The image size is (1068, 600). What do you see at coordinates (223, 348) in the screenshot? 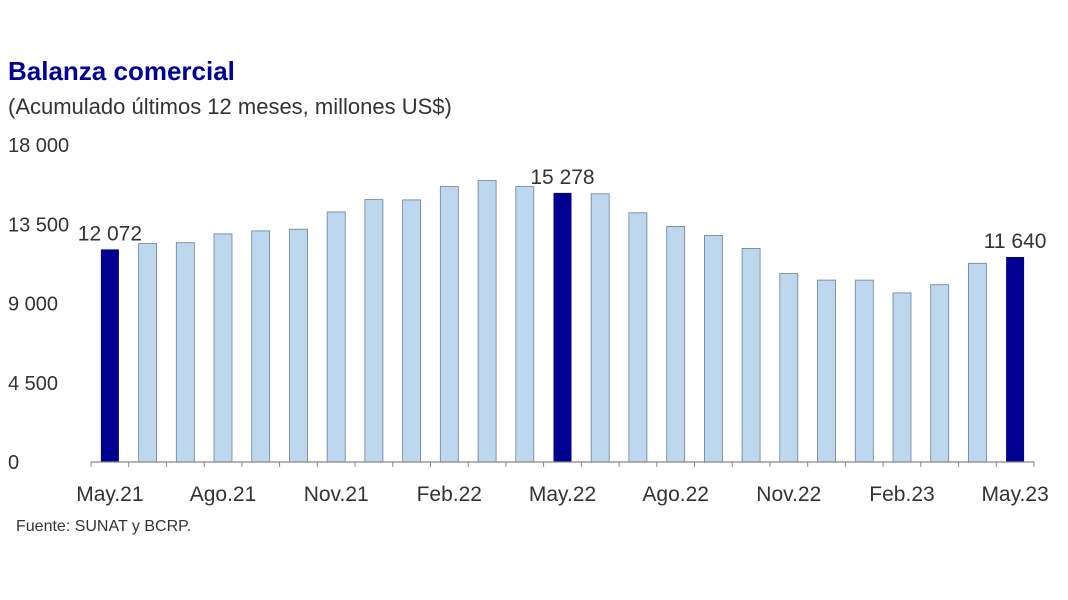
I see `bar-Ago.21` at bounding box center [223, 348].